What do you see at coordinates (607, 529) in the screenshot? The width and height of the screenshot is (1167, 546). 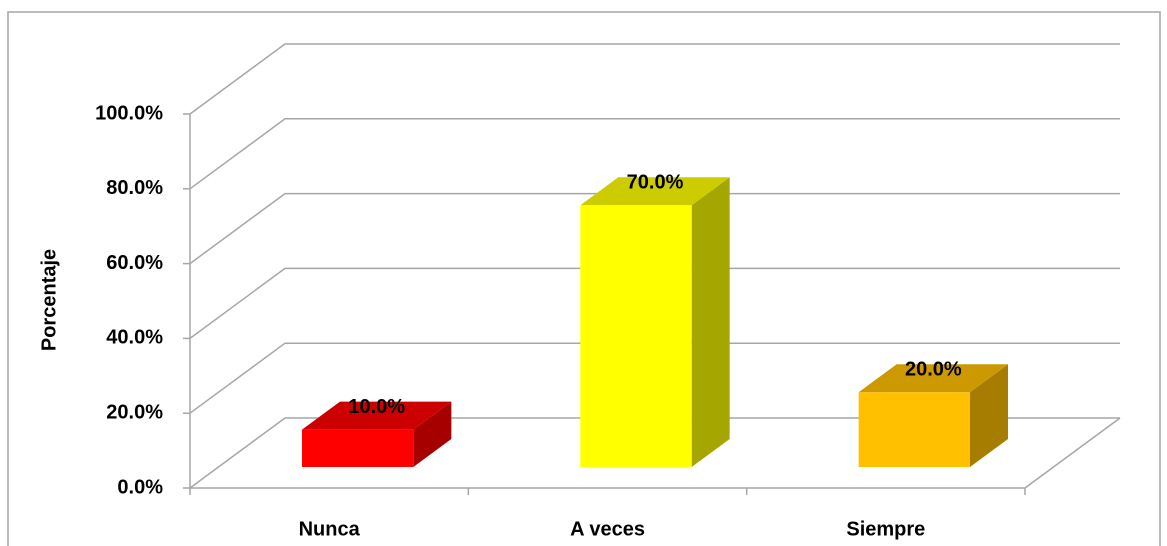 I see `x-tick-label: A veces` at bounding box center [607, 529].